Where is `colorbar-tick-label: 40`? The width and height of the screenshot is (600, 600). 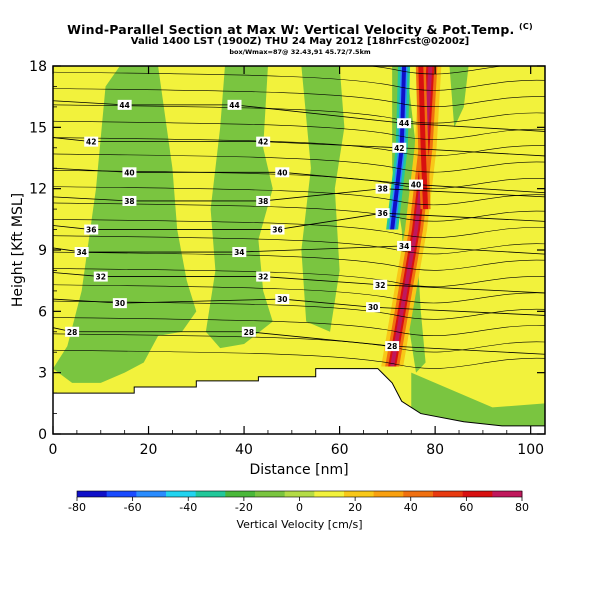
colorbar-tick-label: 40 is located at coordinates (411, 507).